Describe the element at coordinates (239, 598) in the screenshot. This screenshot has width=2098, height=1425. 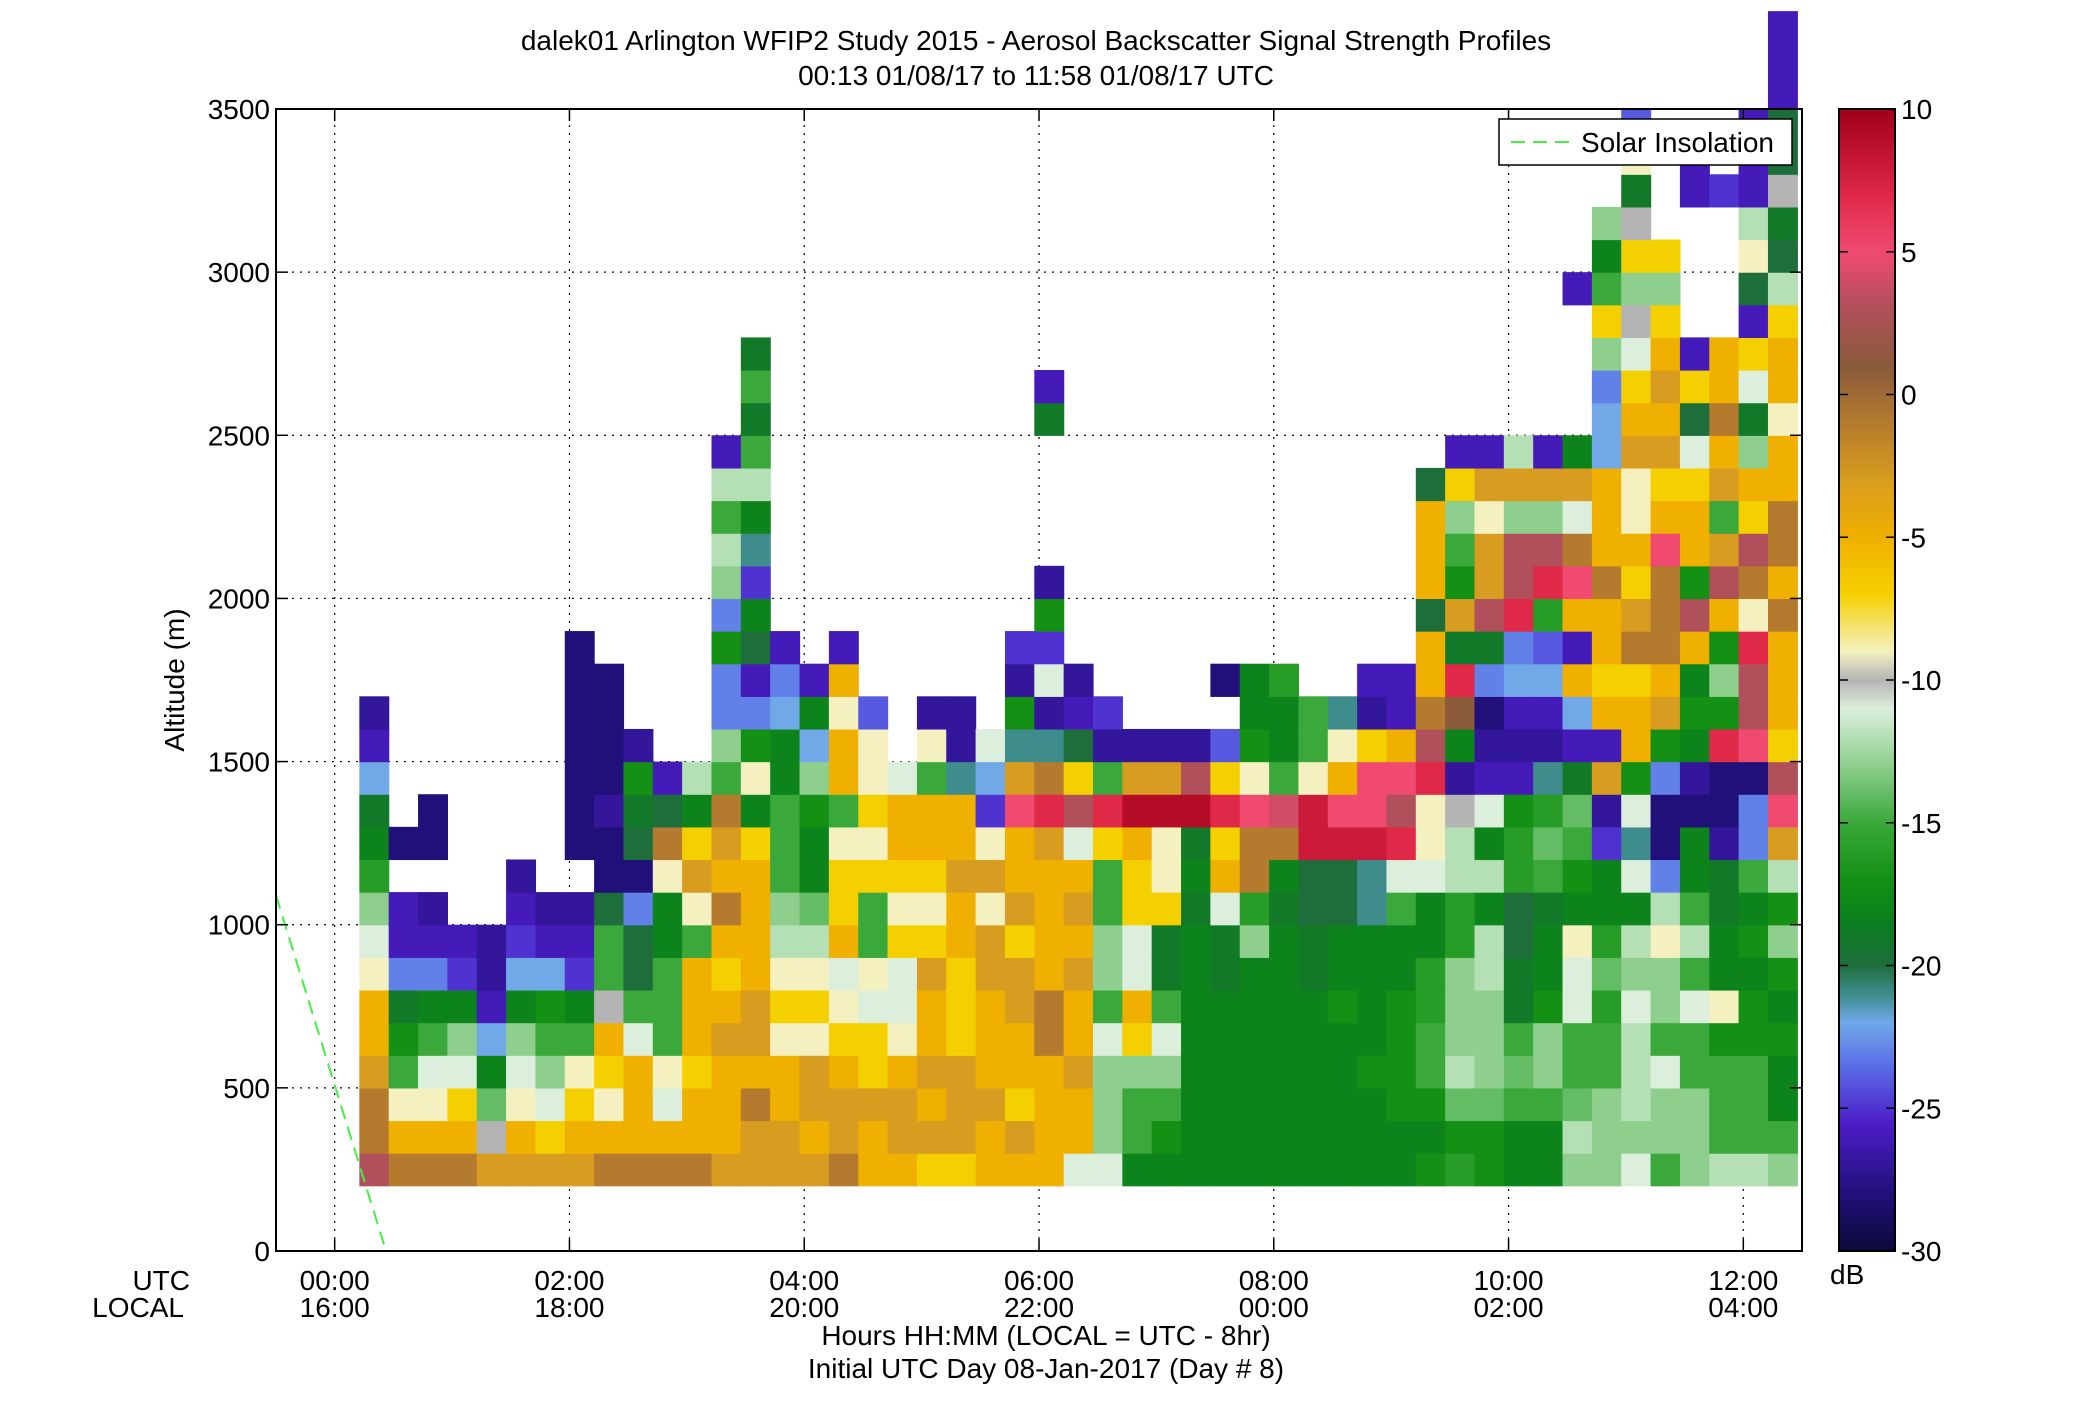
I see `y-tick-label: 2000` at that location.